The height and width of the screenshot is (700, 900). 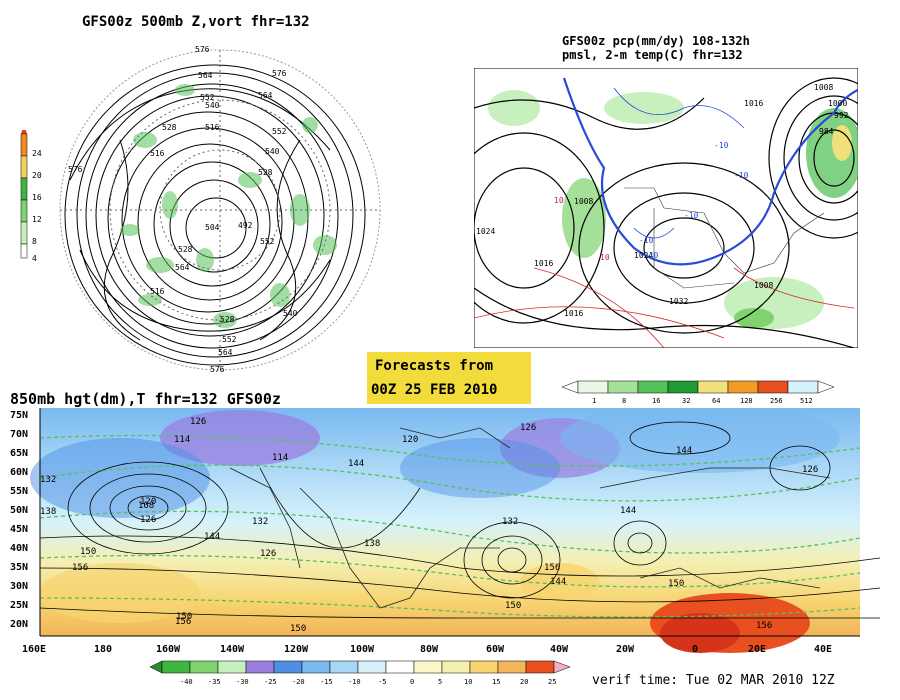 I want to click on pmsl-label-6: 1016, so click(x=543, y=263).